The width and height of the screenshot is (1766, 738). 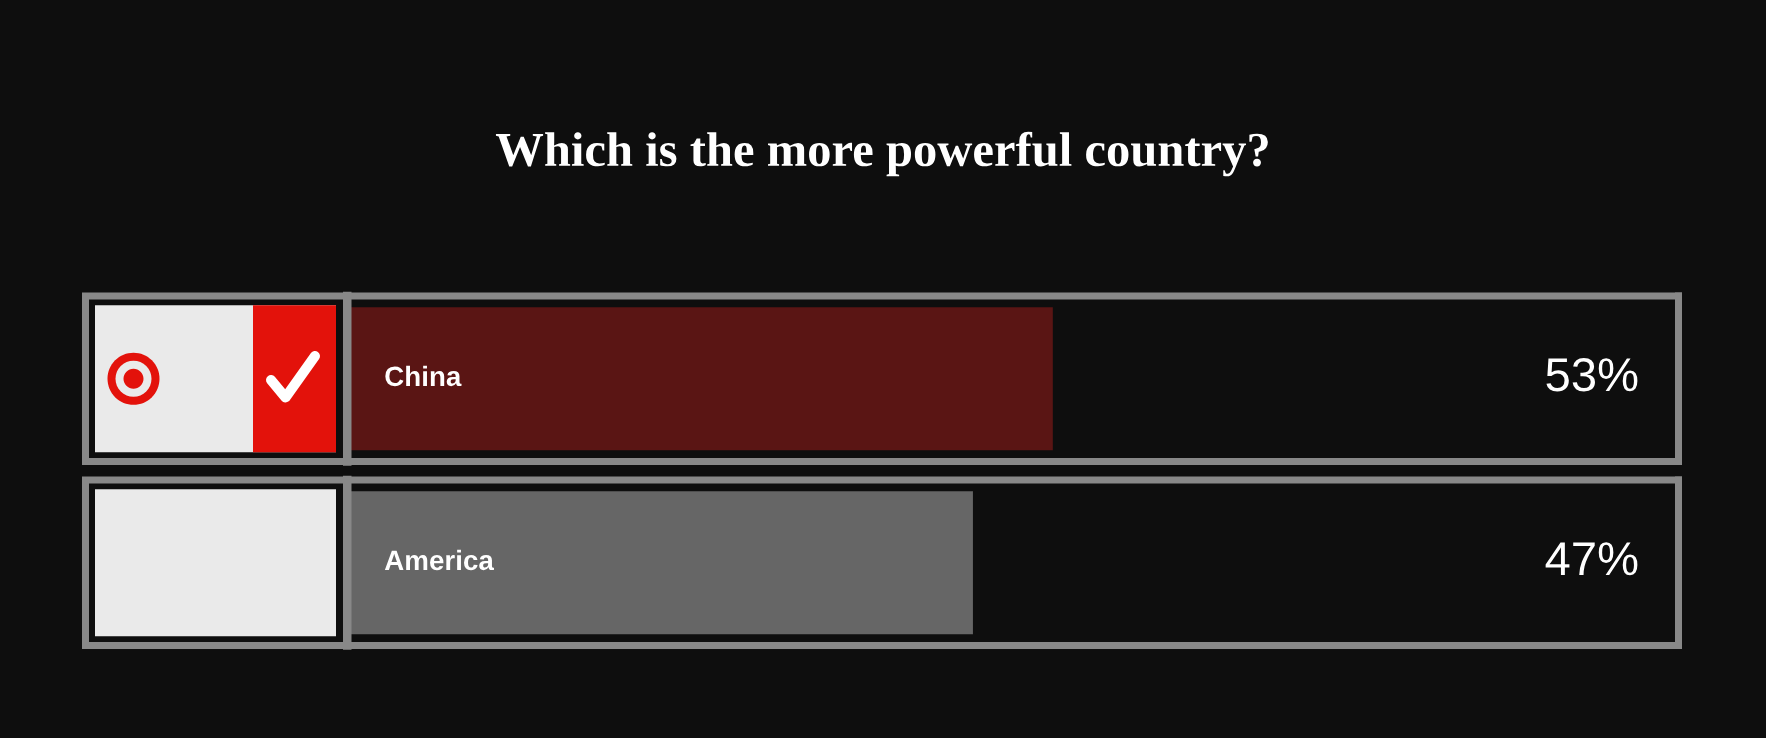 What do you see at coordinates (1592, 374) in the screenshot?
I see `data-label: 53%` at bounding box center [1592, 374].